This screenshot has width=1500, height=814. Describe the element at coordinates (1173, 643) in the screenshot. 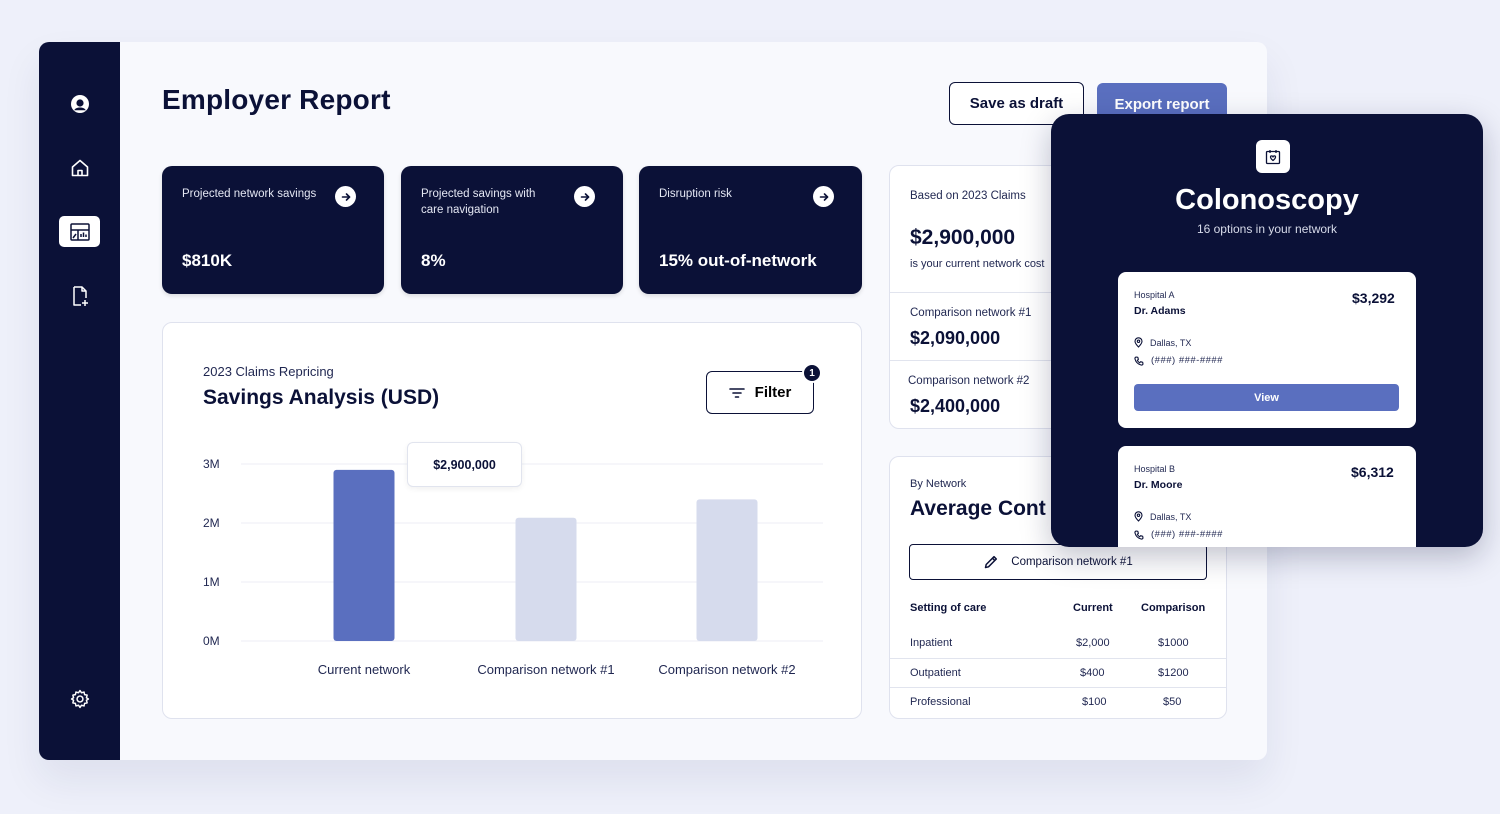

I see `cell-comparison: $1000` at that location.